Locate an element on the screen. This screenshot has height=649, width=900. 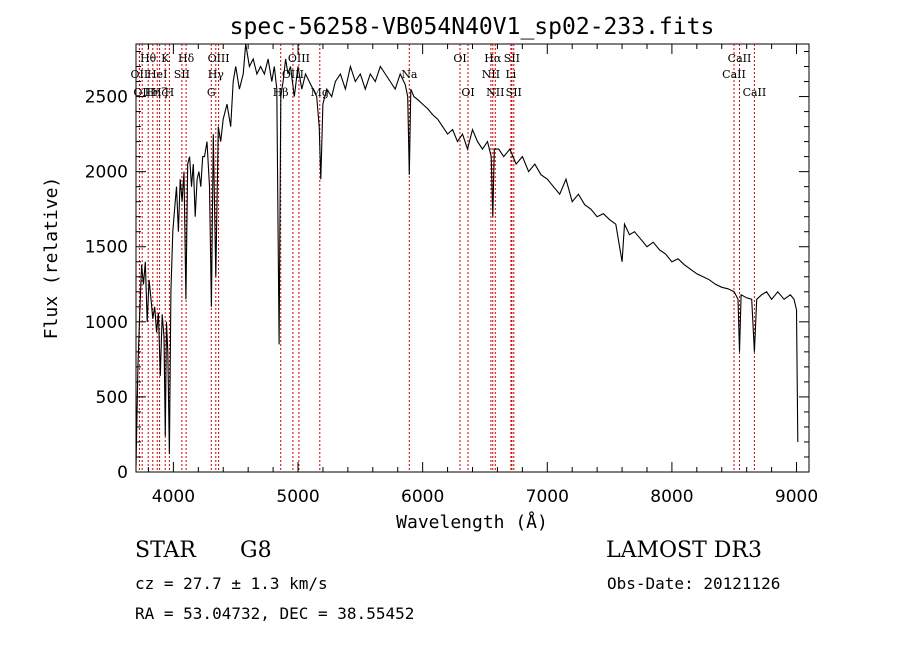
line-label-hγ: Hγ is located at coordinates (216, 74).